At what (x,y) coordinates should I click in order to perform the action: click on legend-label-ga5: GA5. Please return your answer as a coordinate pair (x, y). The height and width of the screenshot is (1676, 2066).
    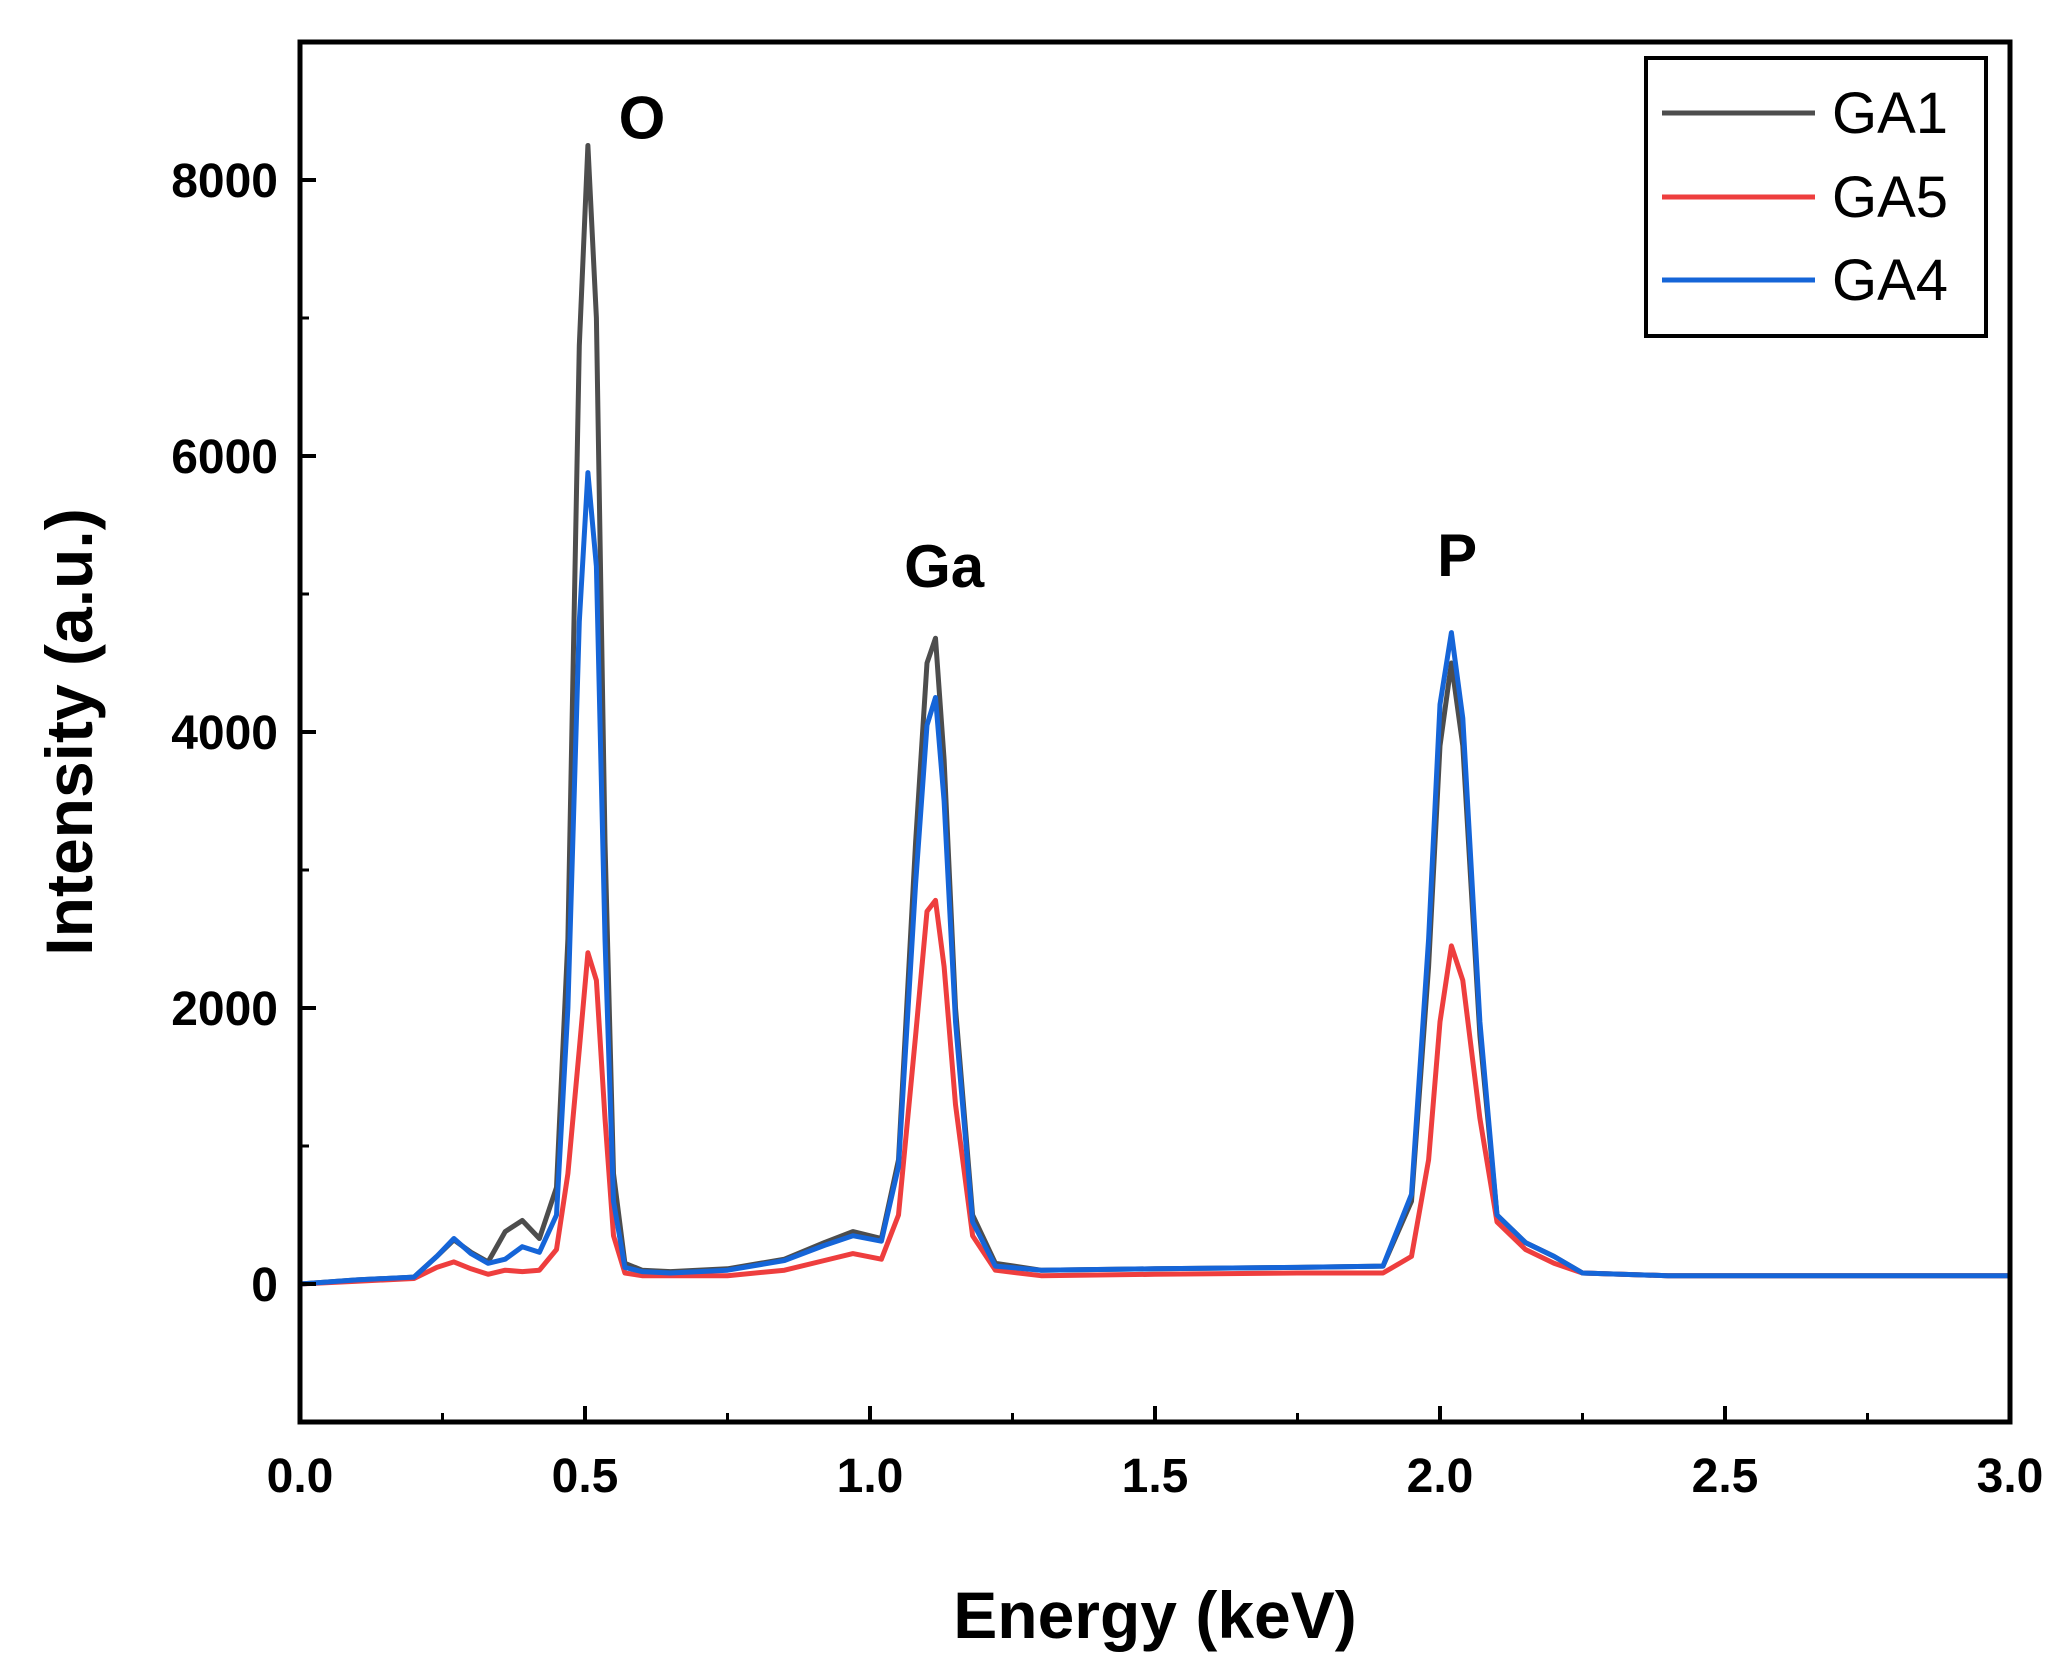
    Looking at the image, I should click on (1890, 197).